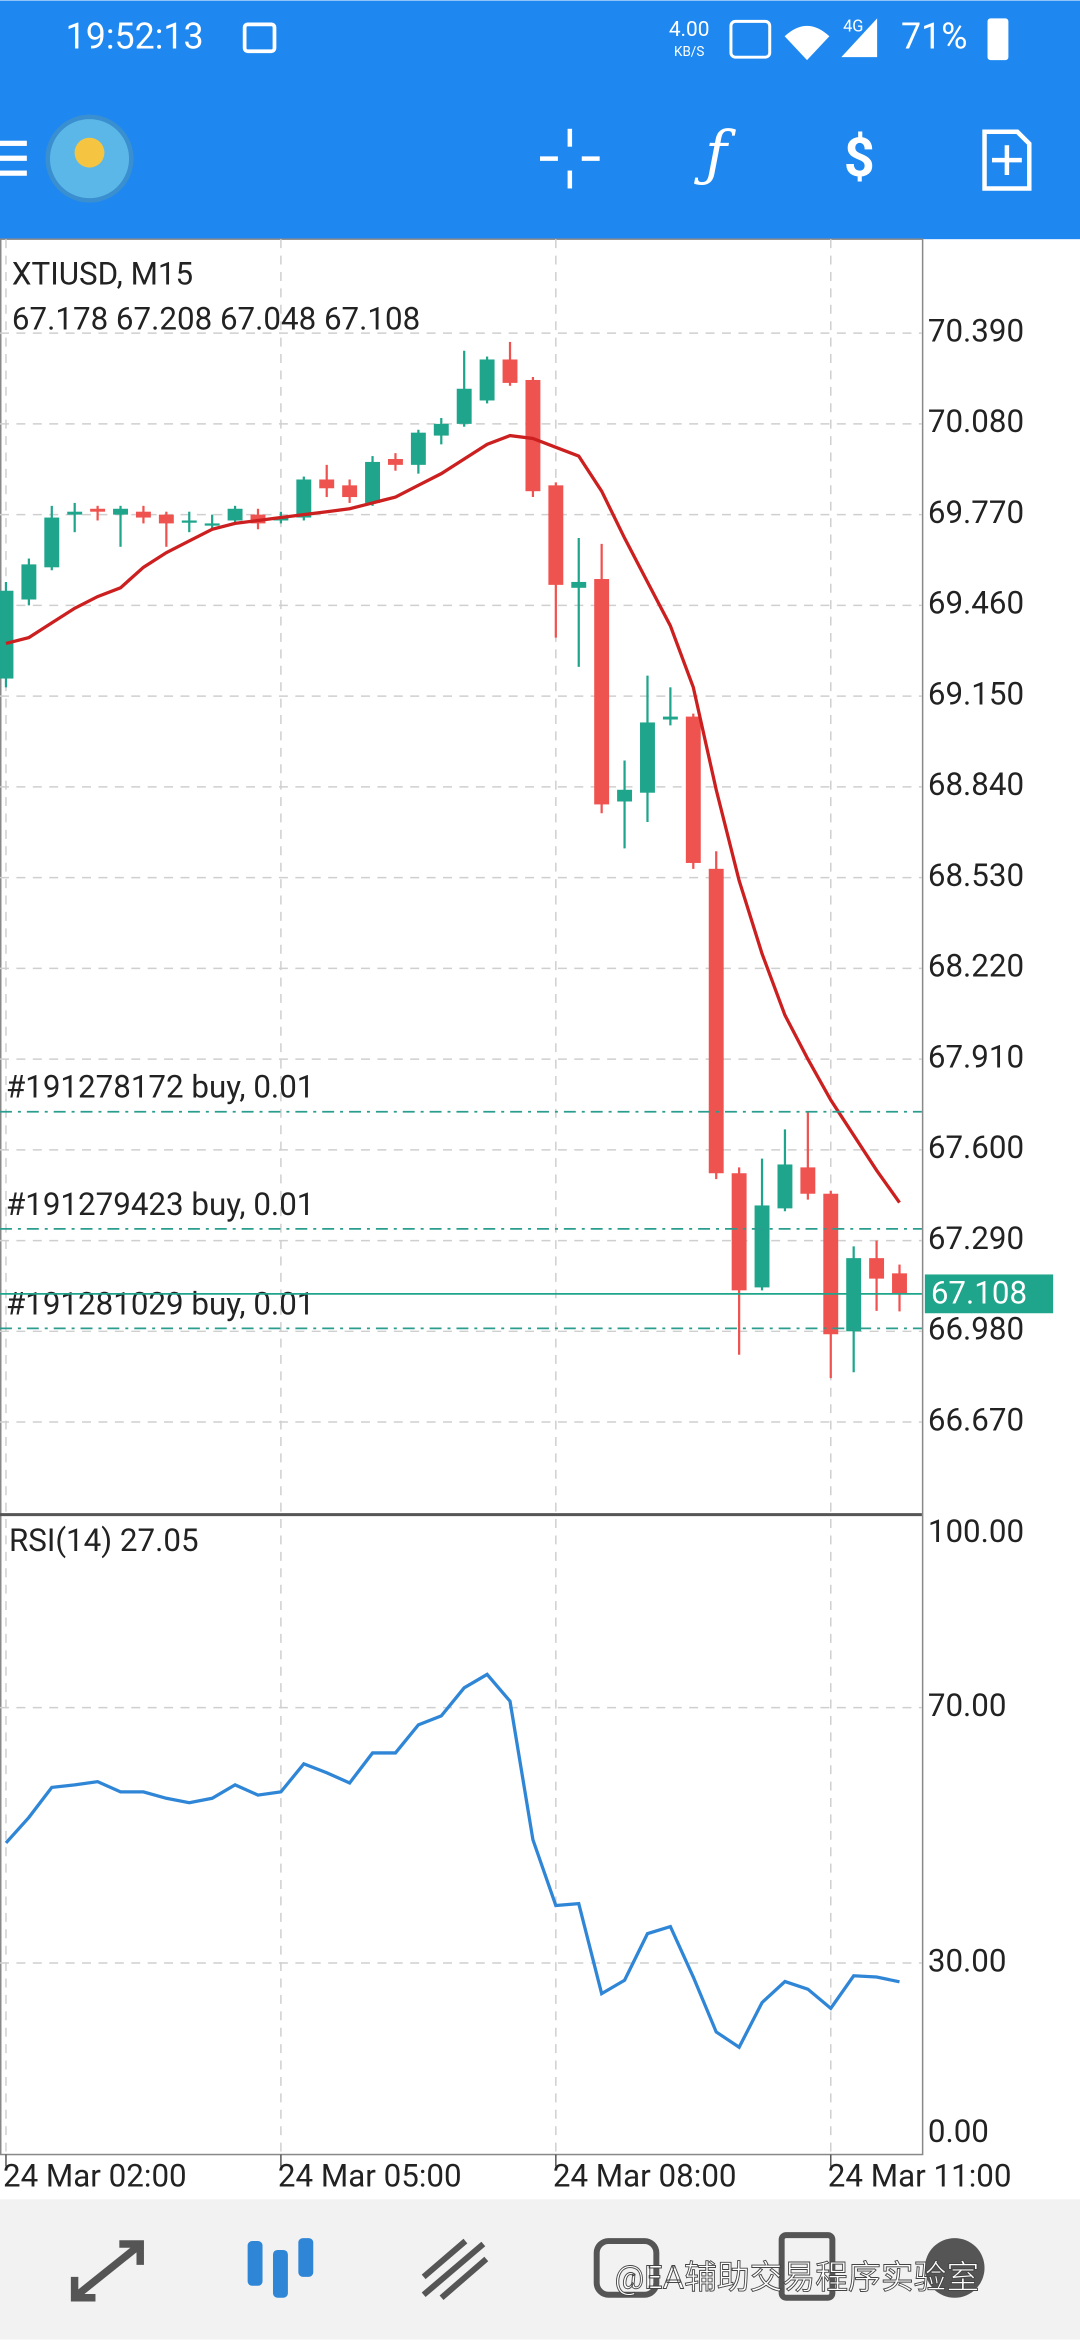 The width and height of the screenshot is (1080, 2340). I want to click on clock: 19:52:13, so click(135, 37).